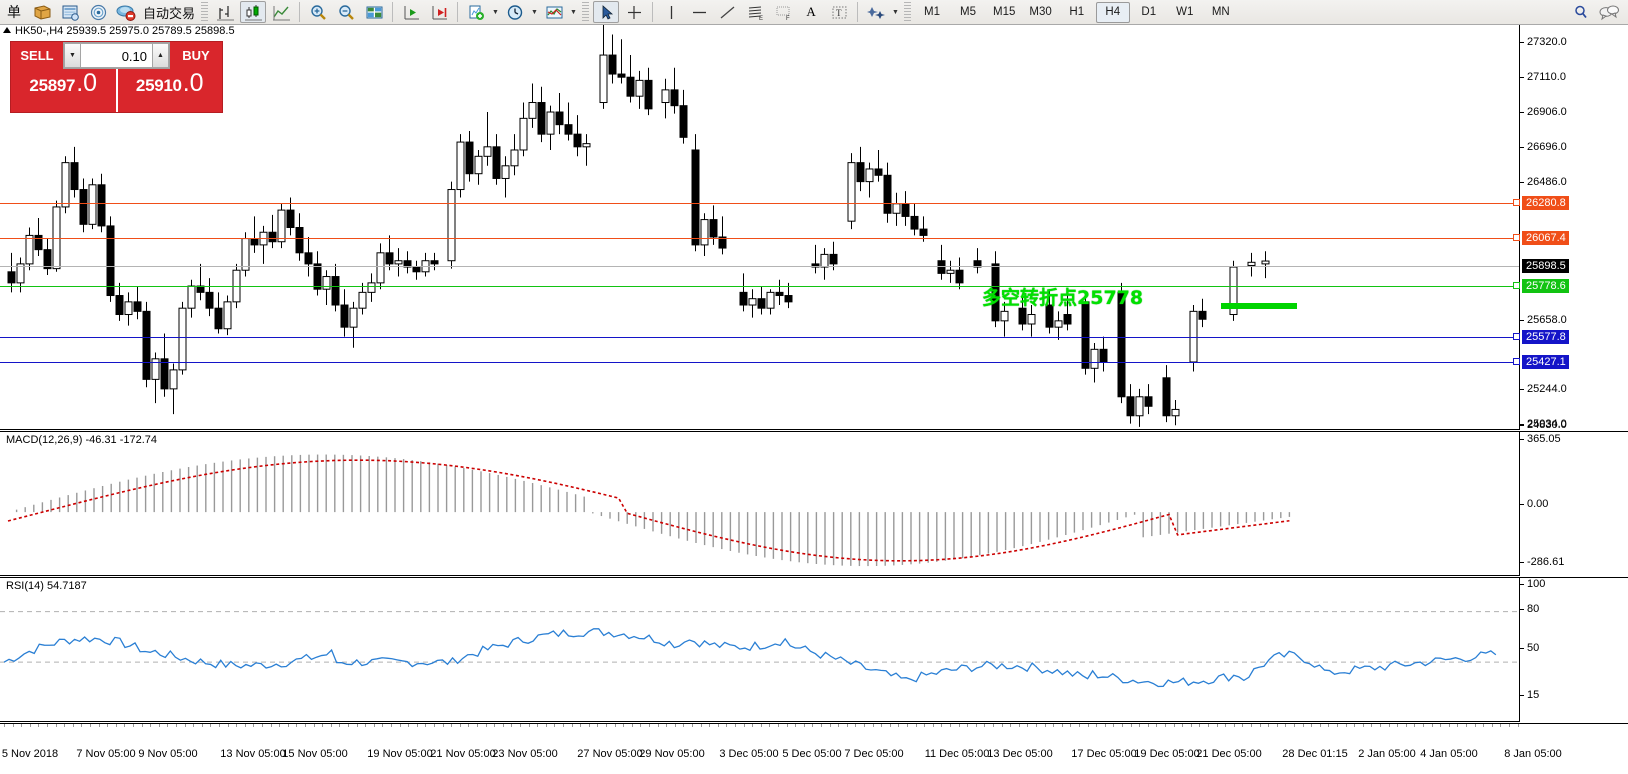 The height and width of the screenshot is (774, 1628). What do you see at coordinates (606, 12) in the screenshot?
I see `cursor-icon` at bounding box center [606, 12].